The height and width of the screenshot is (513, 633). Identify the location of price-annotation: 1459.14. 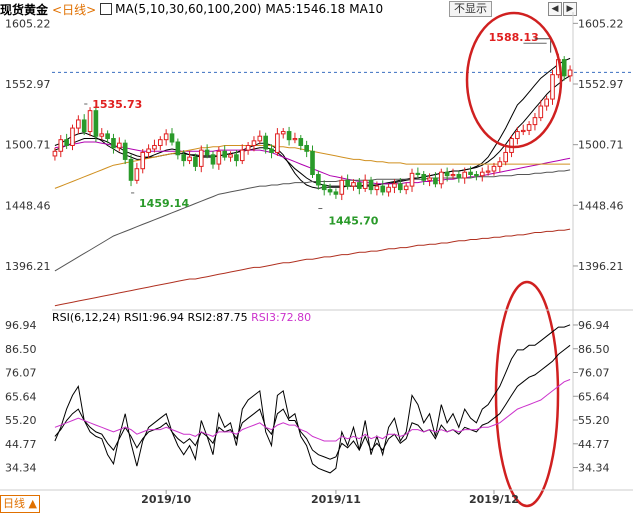
(164, 203).